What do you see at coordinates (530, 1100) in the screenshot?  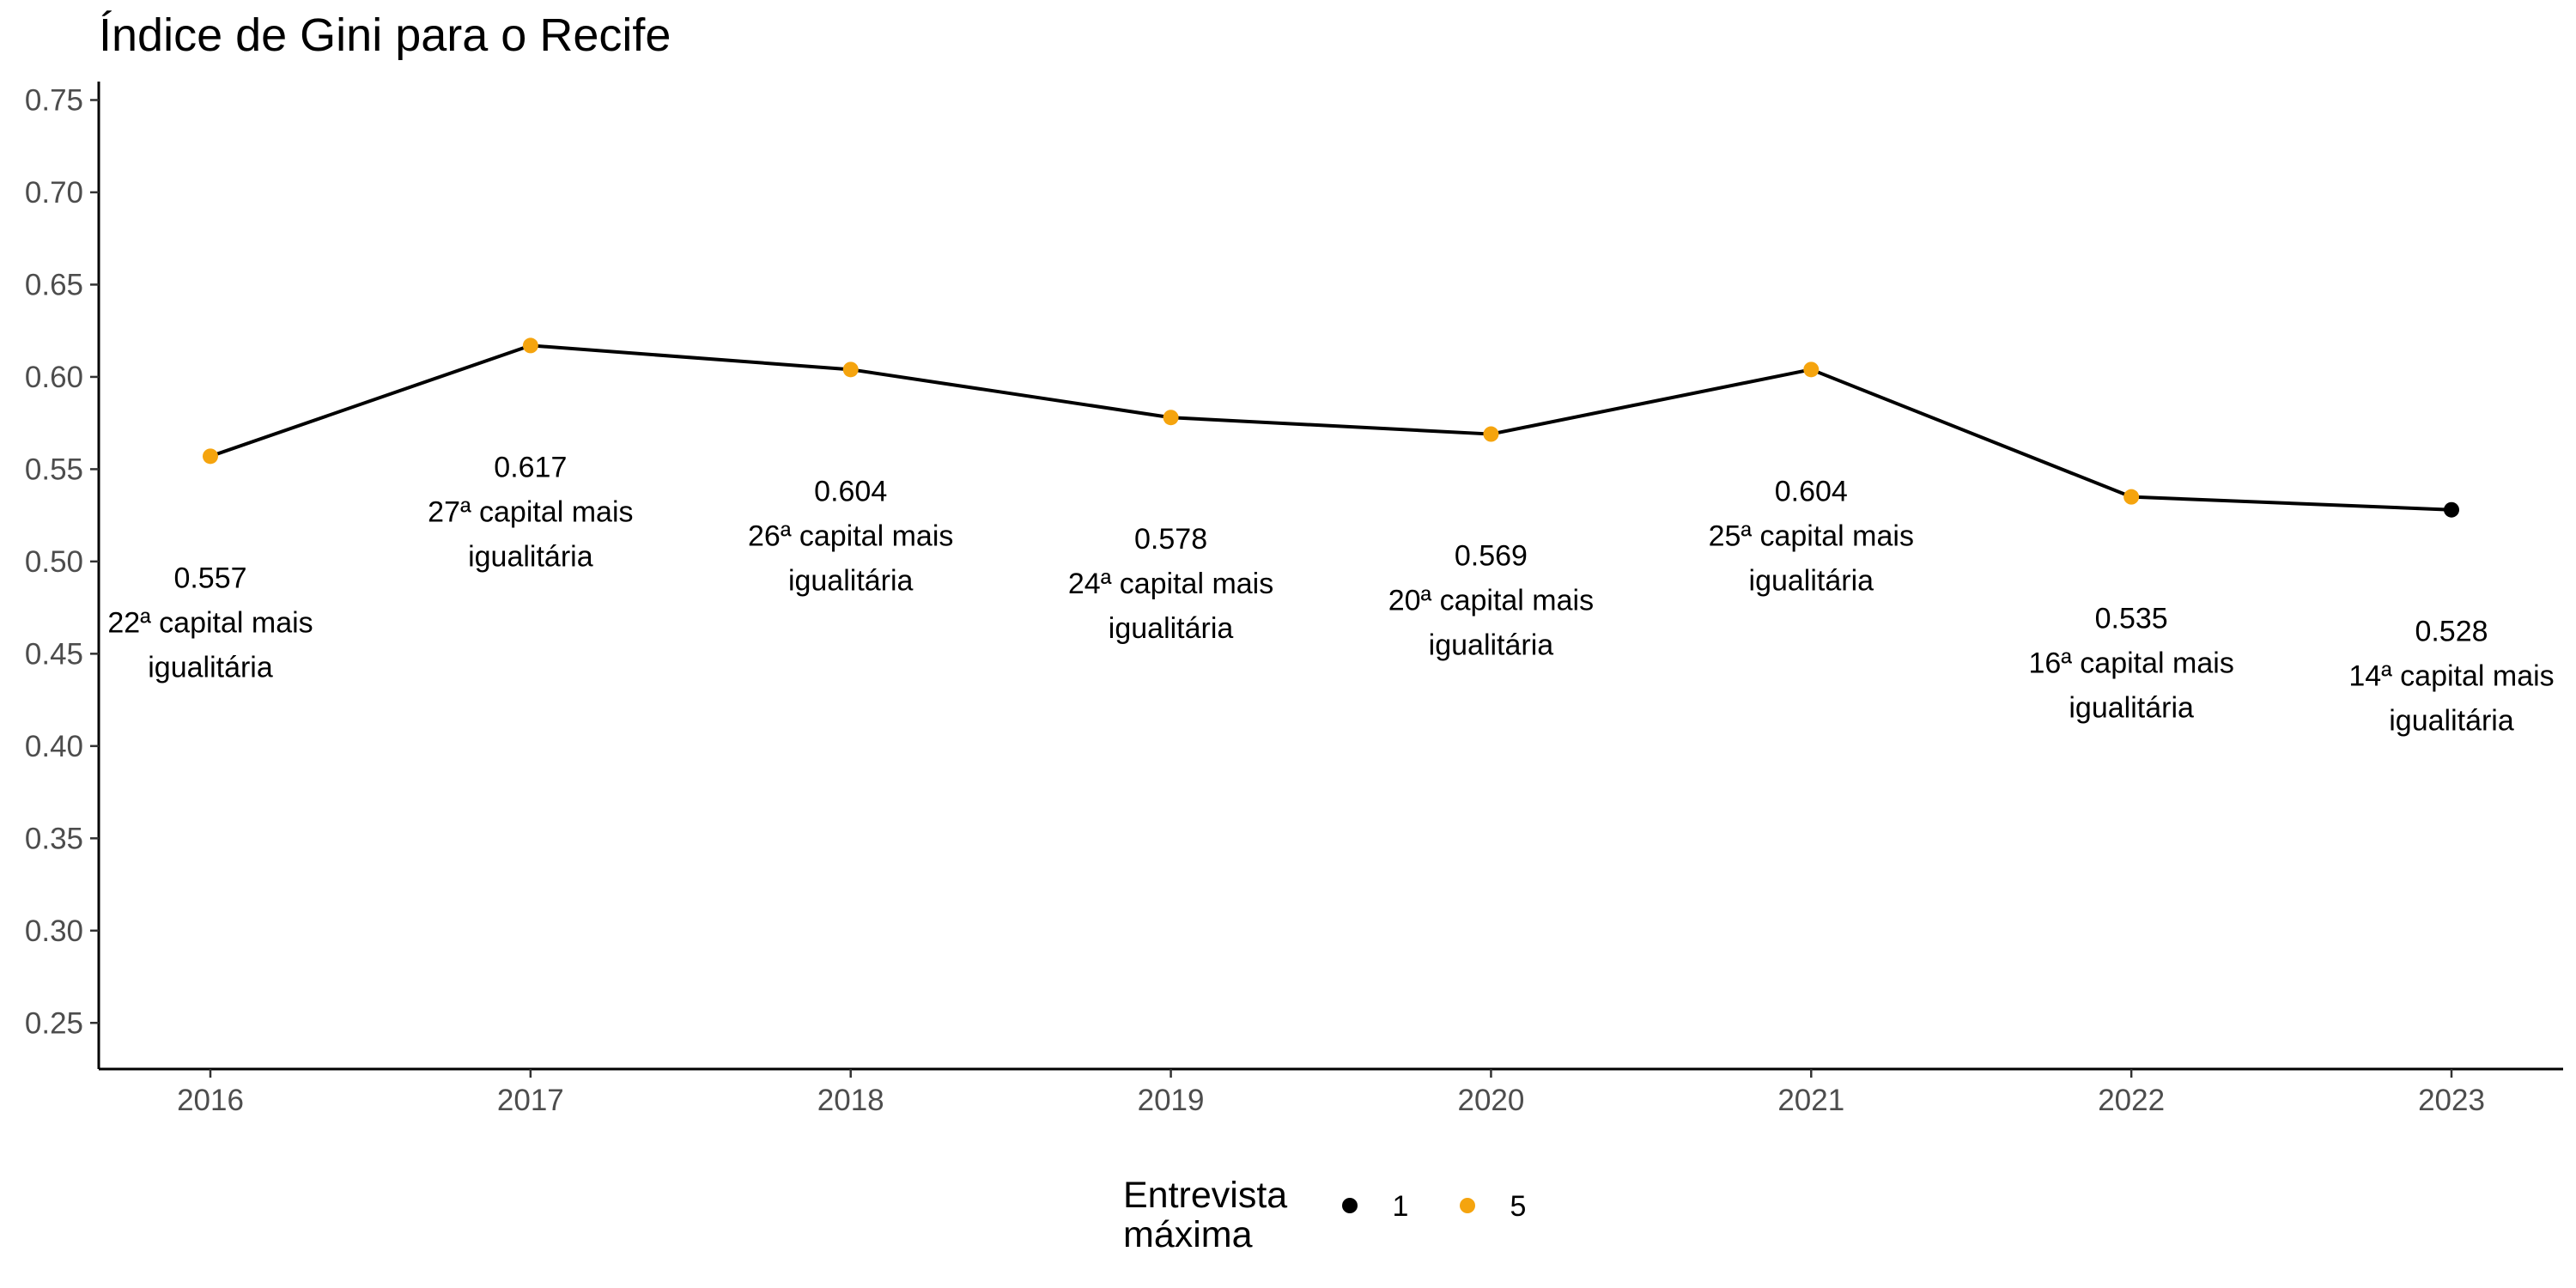 I see `x-tick-label: 2017` at bounding box center [530, 1100].